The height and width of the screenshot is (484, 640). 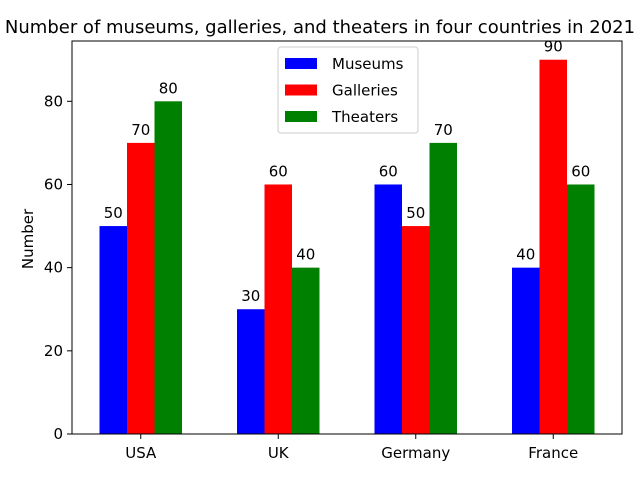 I want to click on bar-museums-usa, so click(x=113, y=330).